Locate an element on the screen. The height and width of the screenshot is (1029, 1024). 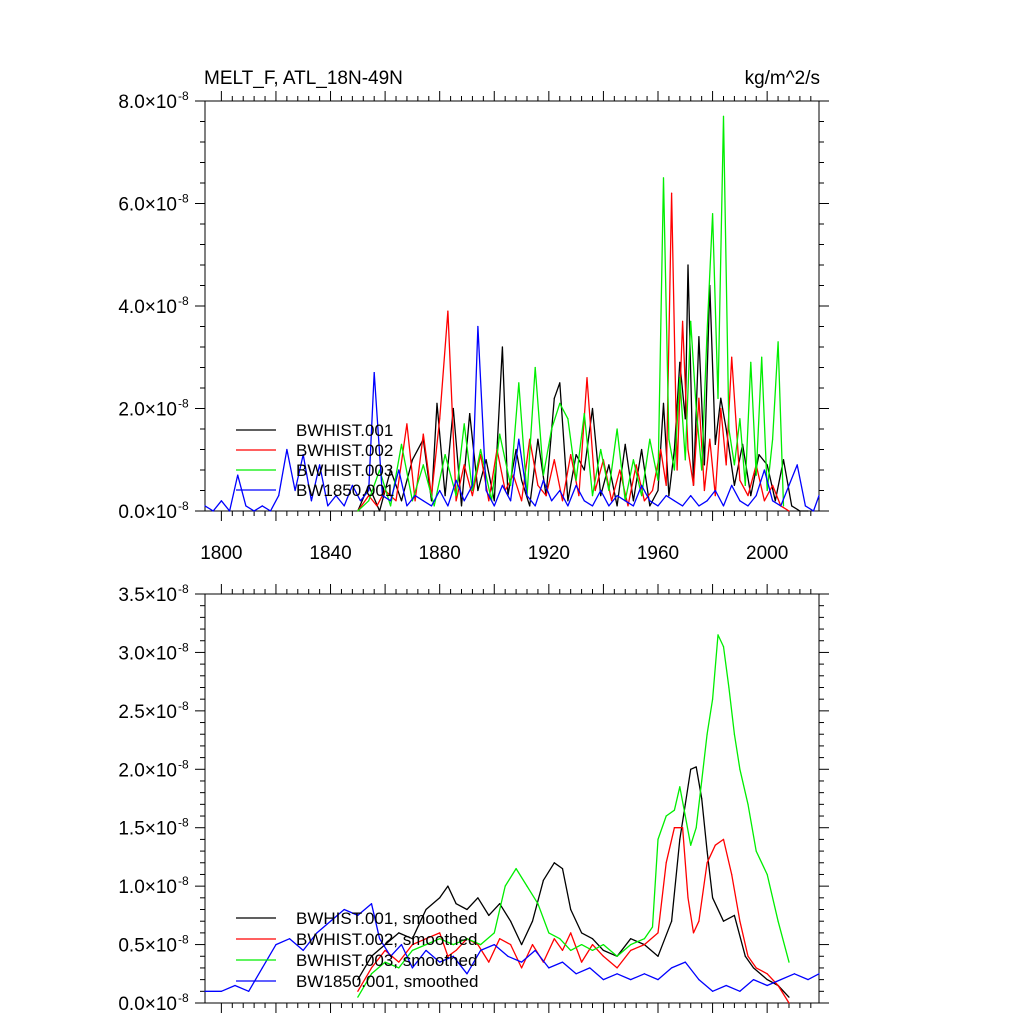
y-tick-mantissa: 1.5 is located at coordinates (131, 829).